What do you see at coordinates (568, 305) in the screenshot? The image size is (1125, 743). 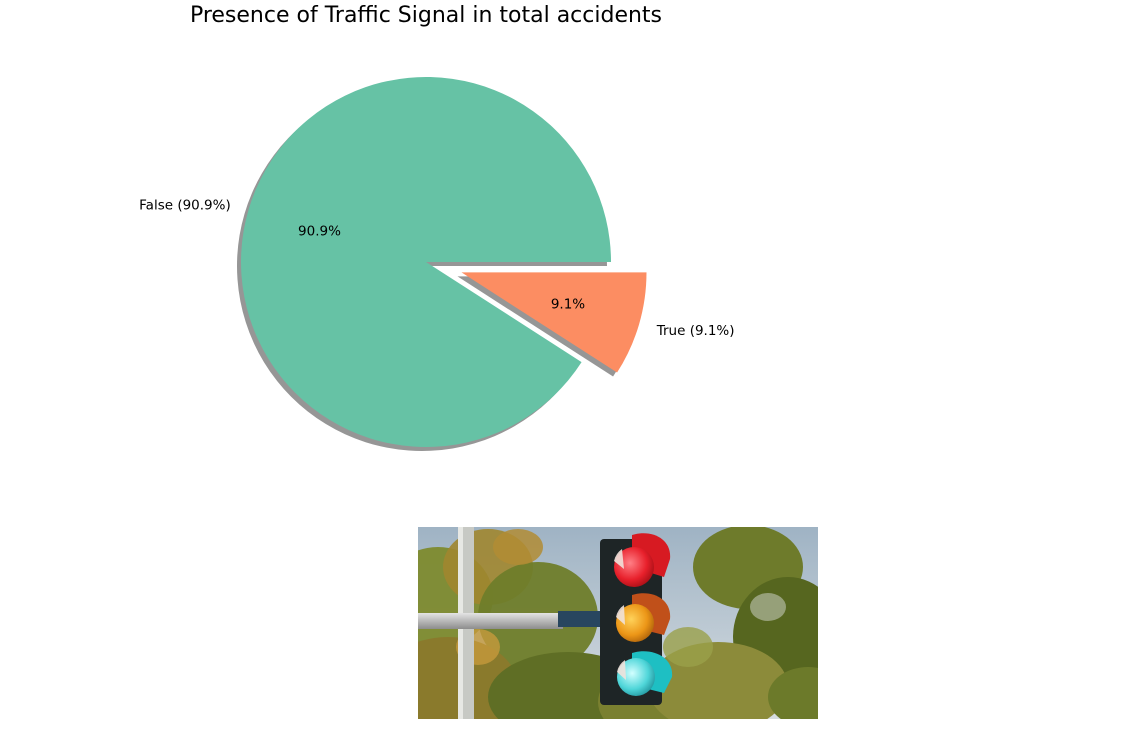 I see `slice-pct-true: 9.1%` at bounding box center [568, 305].